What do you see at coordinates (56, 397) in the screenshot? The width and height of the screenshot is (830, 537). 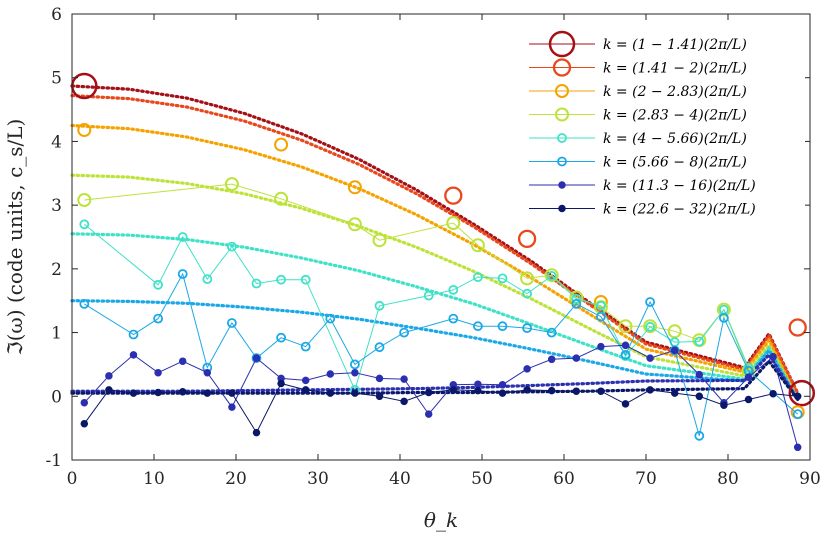 I see `y-tick-label: 0` at bounding box center [56, 397].